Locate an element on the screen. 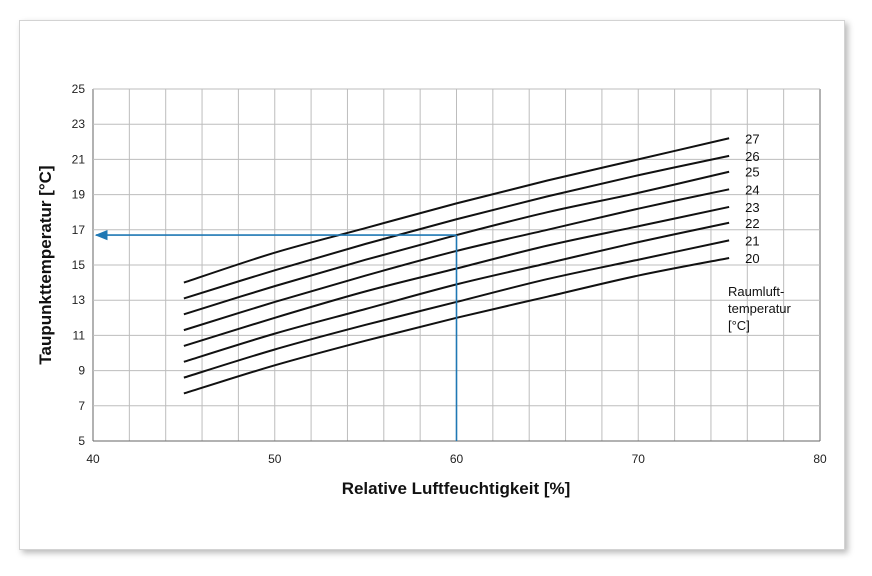 The height and width of the screenshot is (576, 872). series-label: 25 is located at coordinates (752, 172).